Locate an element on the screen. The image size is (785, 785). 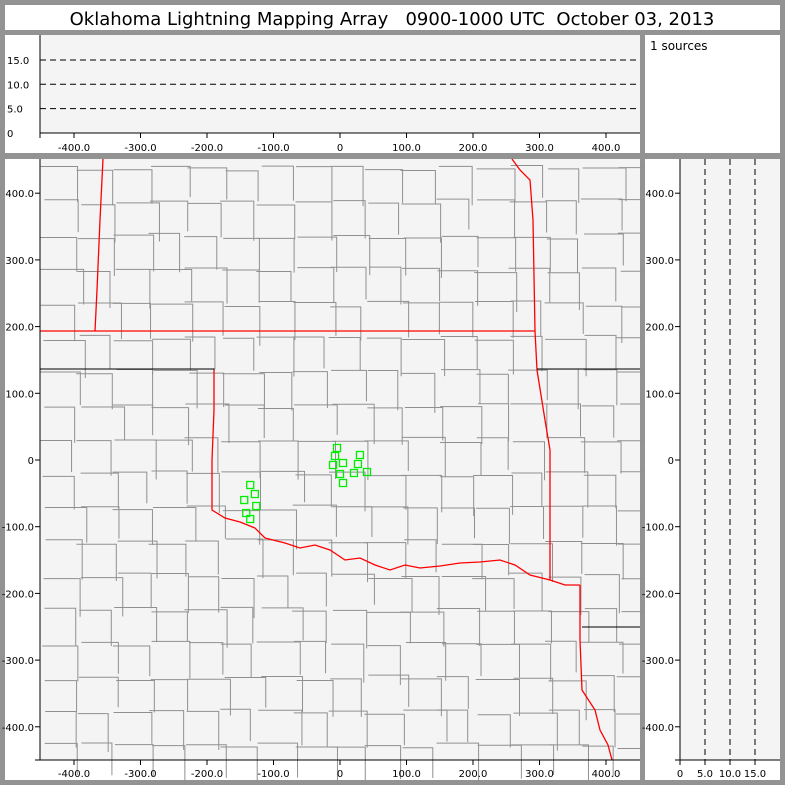
x-tick-label: 400.0 is located at coordinates (606, 148).